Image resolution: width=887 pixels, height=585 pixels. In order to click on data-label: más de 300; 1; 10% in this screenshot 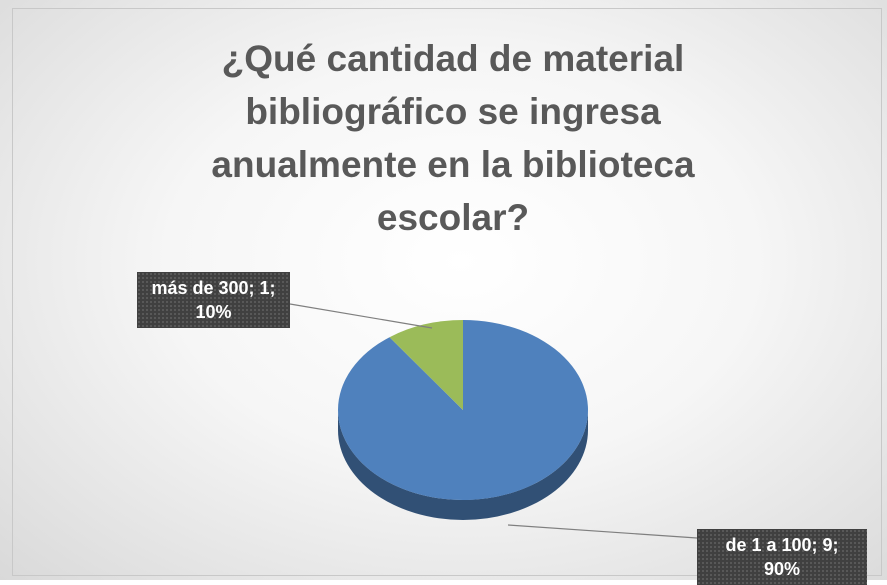, I will do `click(213, 300)`.